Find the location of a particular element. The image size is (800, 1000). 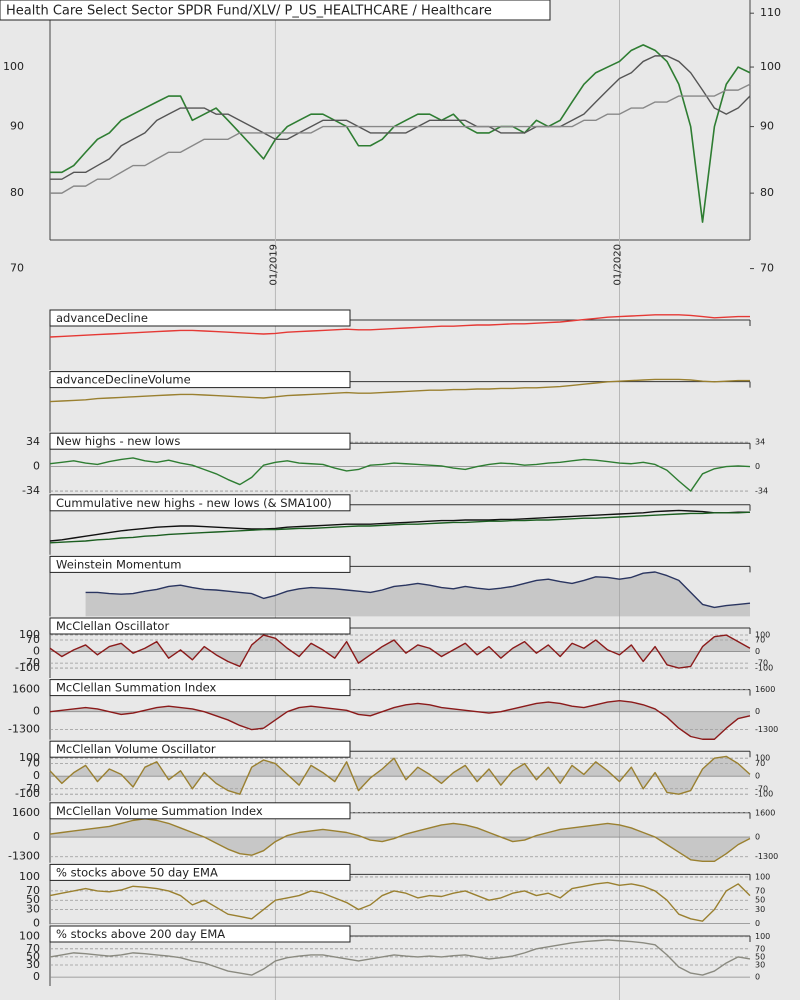

y-tick-label-right: 34 is located at coordinates (760, 442).